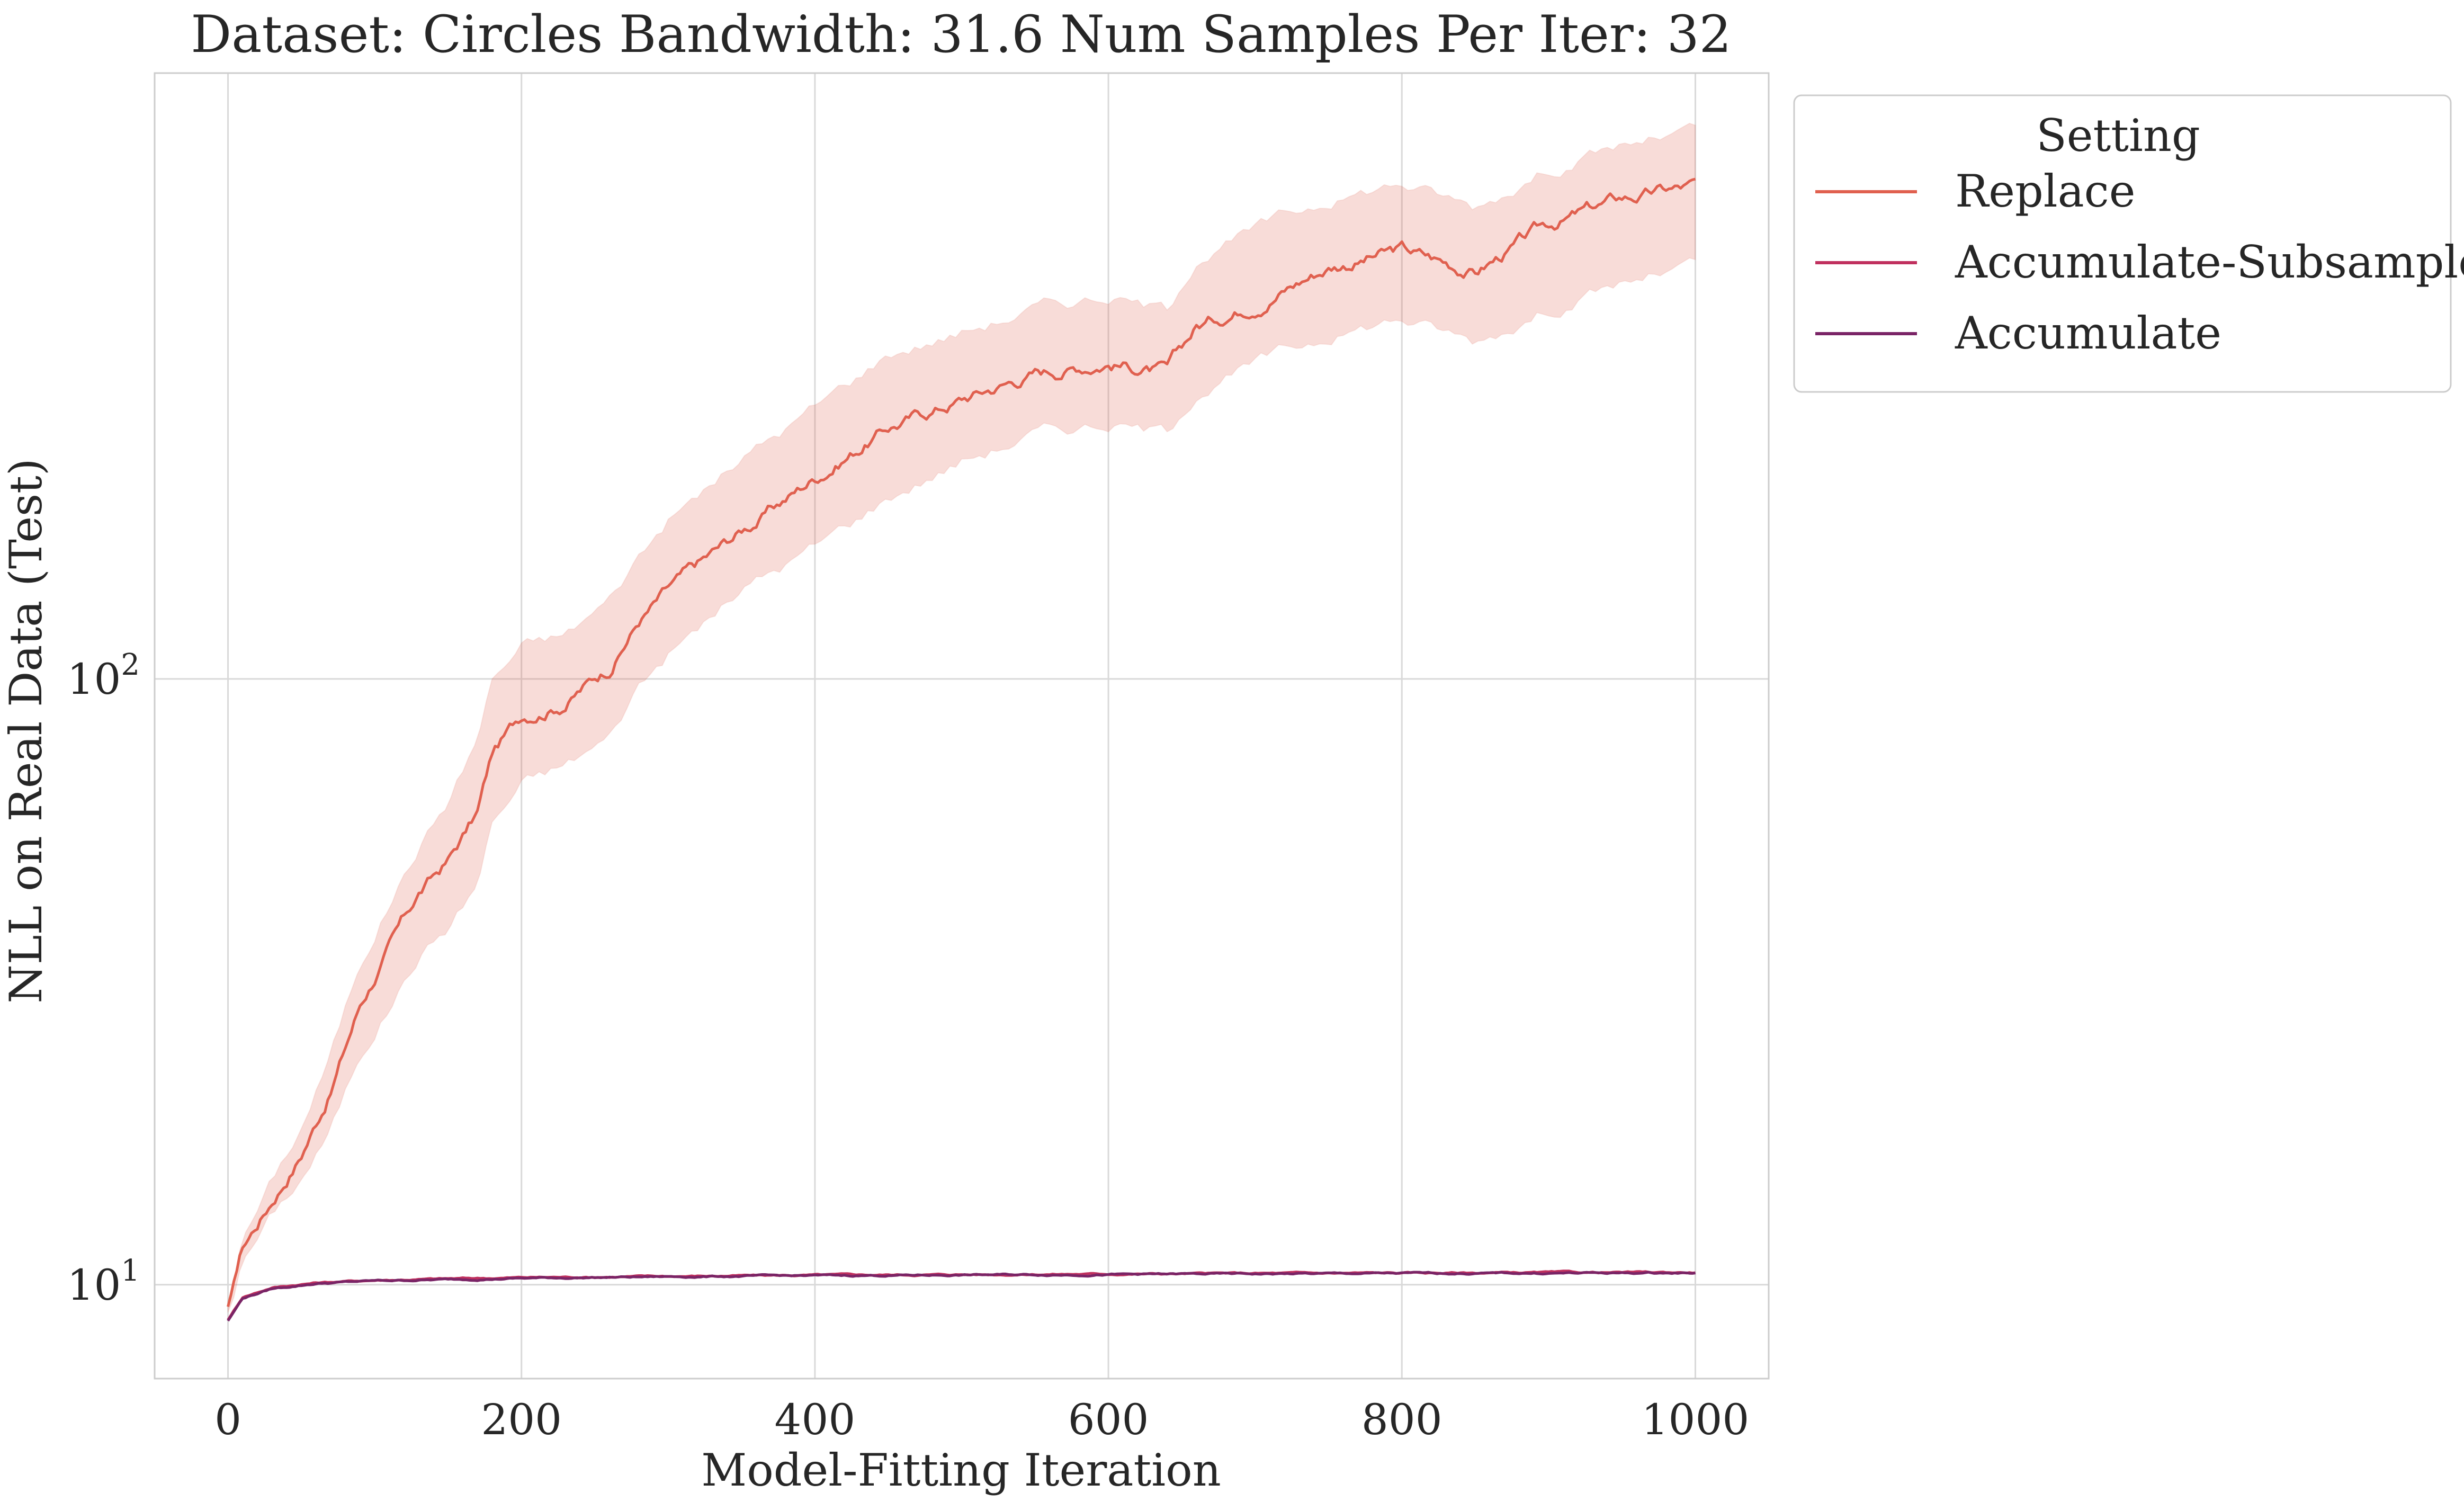 The height and width of the screenshot is (1511, 2464). Describe the element at coordinates (521, 1419) in the screenshot. I see `x-tick-label: 200` at that location.